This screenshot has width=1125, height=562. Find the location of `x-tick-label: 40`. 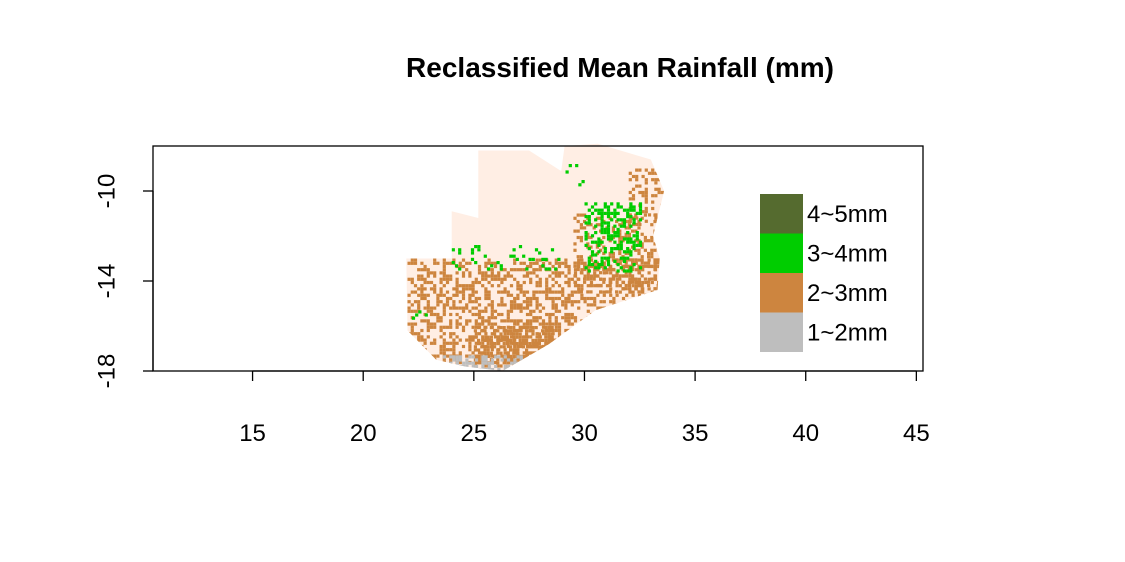

x-tick-label: 40 is located at coordinates (805, 433).